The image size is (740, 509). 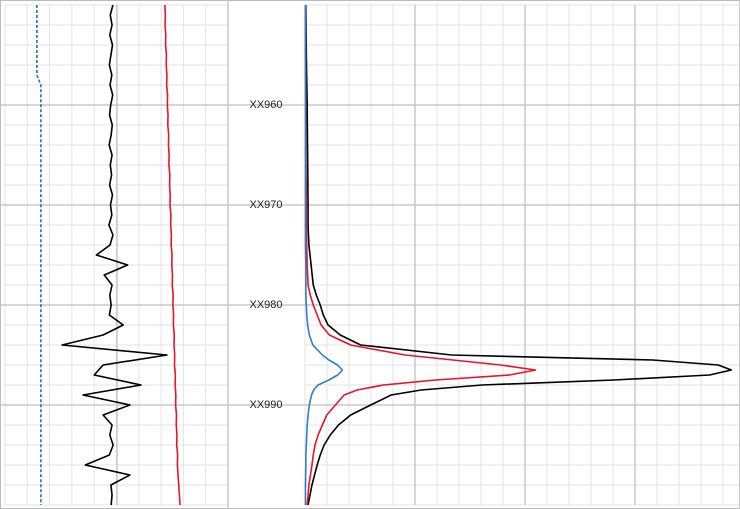 I want to click on depth-label: XX990, so click(x=265, y=405).